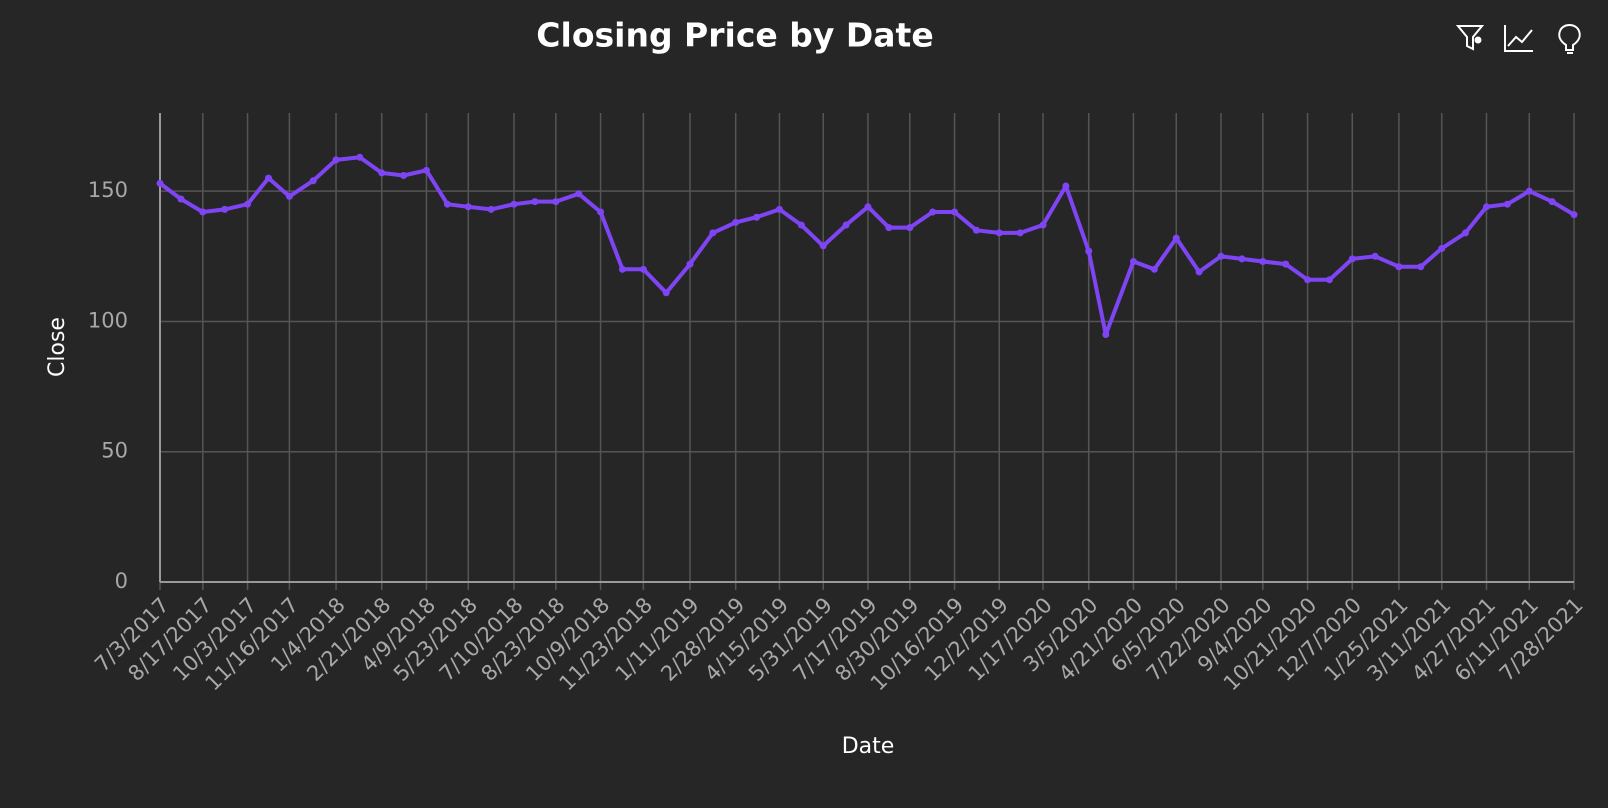 This screenshot has width=1608, height=808. I want to click on insight-icon, so click(1569, 39).